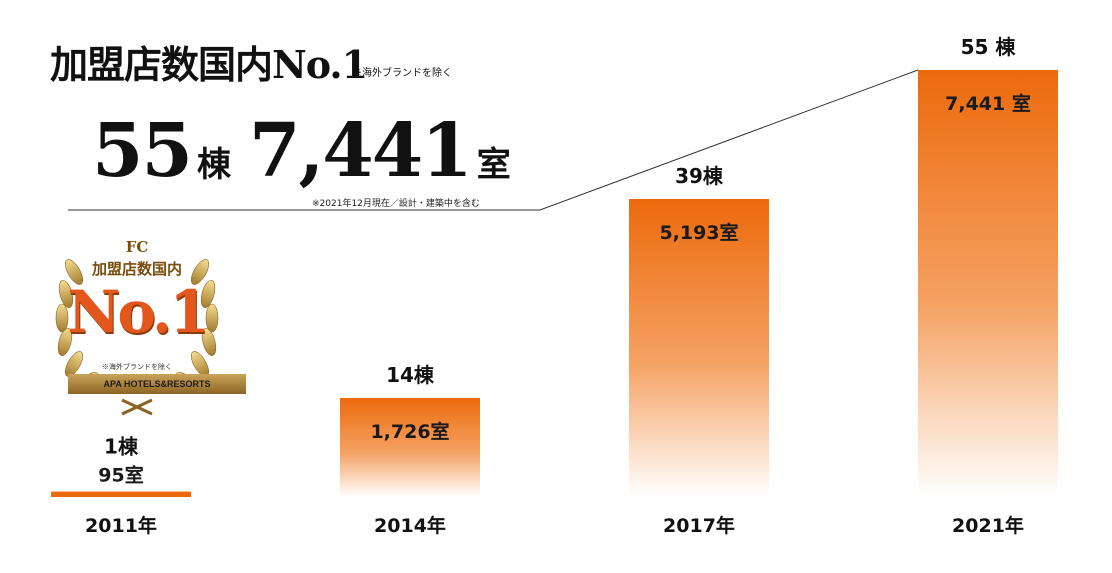 The image size is (1112, 573). Describe the element at coordinates (121, 447) in the screenshot. I see `bar-building-label-0: 1棟` at that location.